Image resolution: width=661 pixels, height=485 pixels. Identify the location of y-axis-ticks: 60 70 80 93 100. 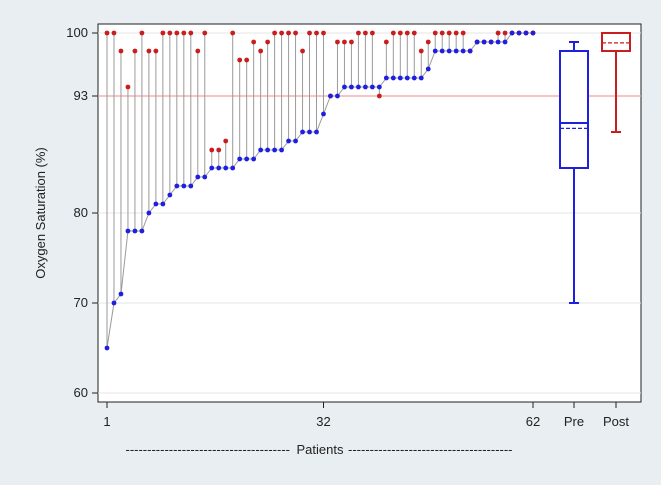
(82, 212).